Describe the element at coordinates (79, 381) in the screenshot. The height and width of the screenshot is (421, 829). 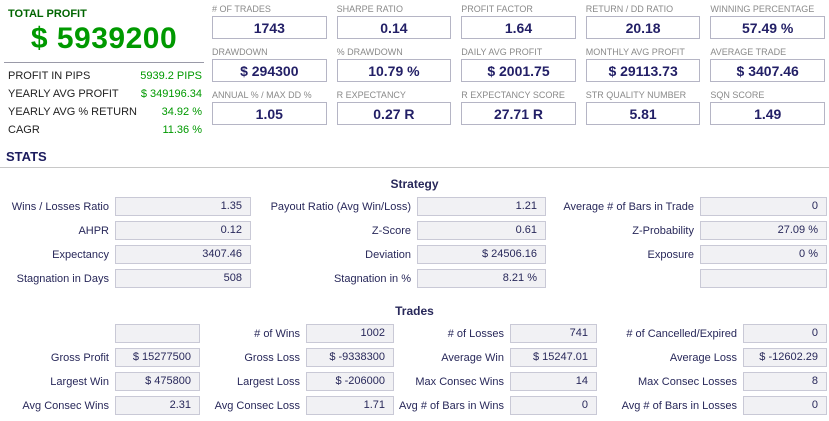
I see `trades-label-largest-win: Largest Win` at that location.